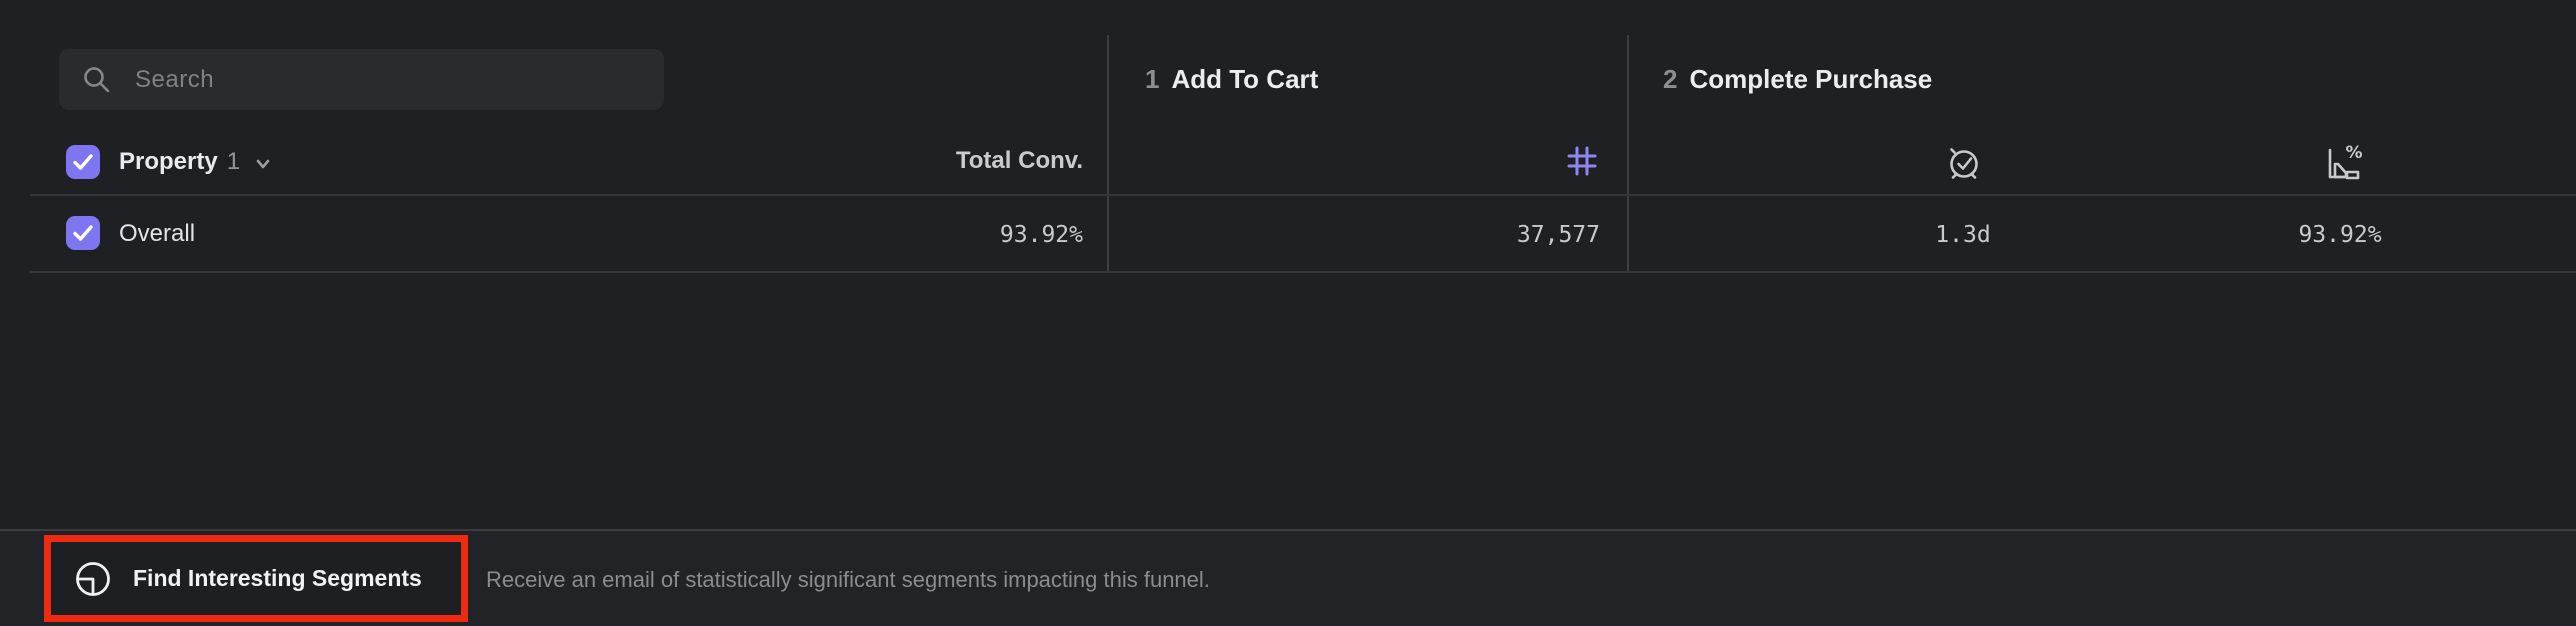 This screenshot has width=2576, height=626. Describe the element at coordinates (97, 79) in the screenshot. I see `search-icon` at that location.